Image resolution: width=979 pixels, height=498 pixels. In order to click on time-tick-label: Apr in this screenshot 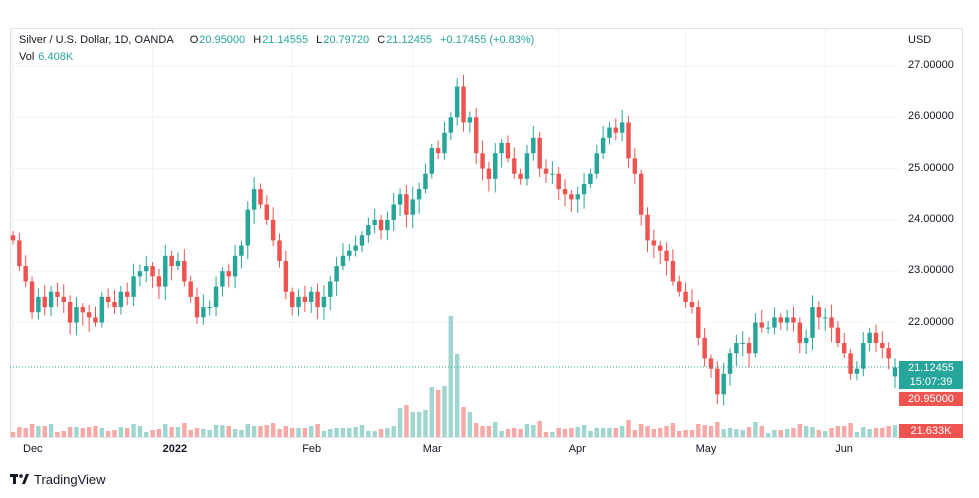, I will do `click(577, 449)`.